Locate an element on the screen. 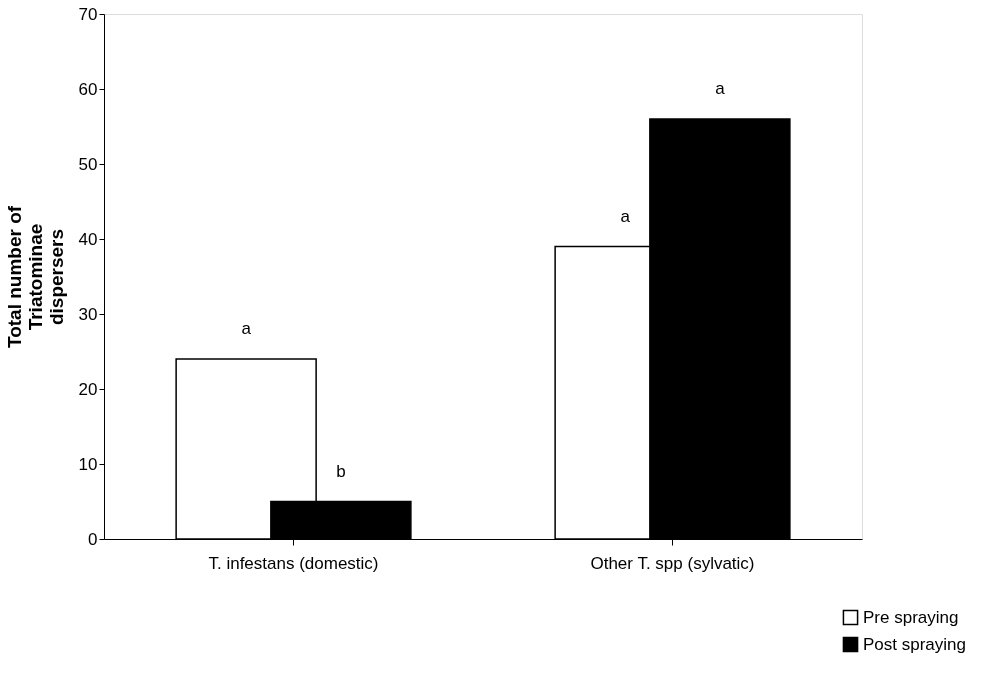 This screenshot has height=675, width=1008. y-tick-label: 10 is located at coordinates (88, 464).